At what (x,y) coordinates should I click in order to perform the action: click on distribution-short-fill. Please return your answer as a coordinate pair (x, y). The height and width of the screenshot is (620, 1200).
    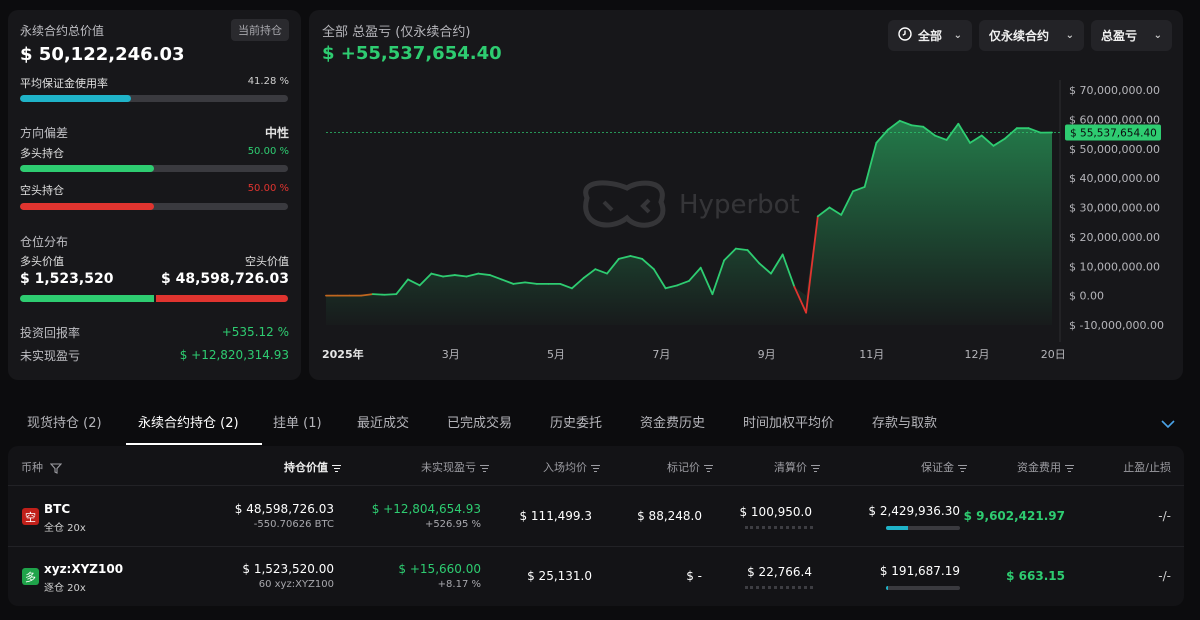
    Looking at the image, I should click on (222, 298).